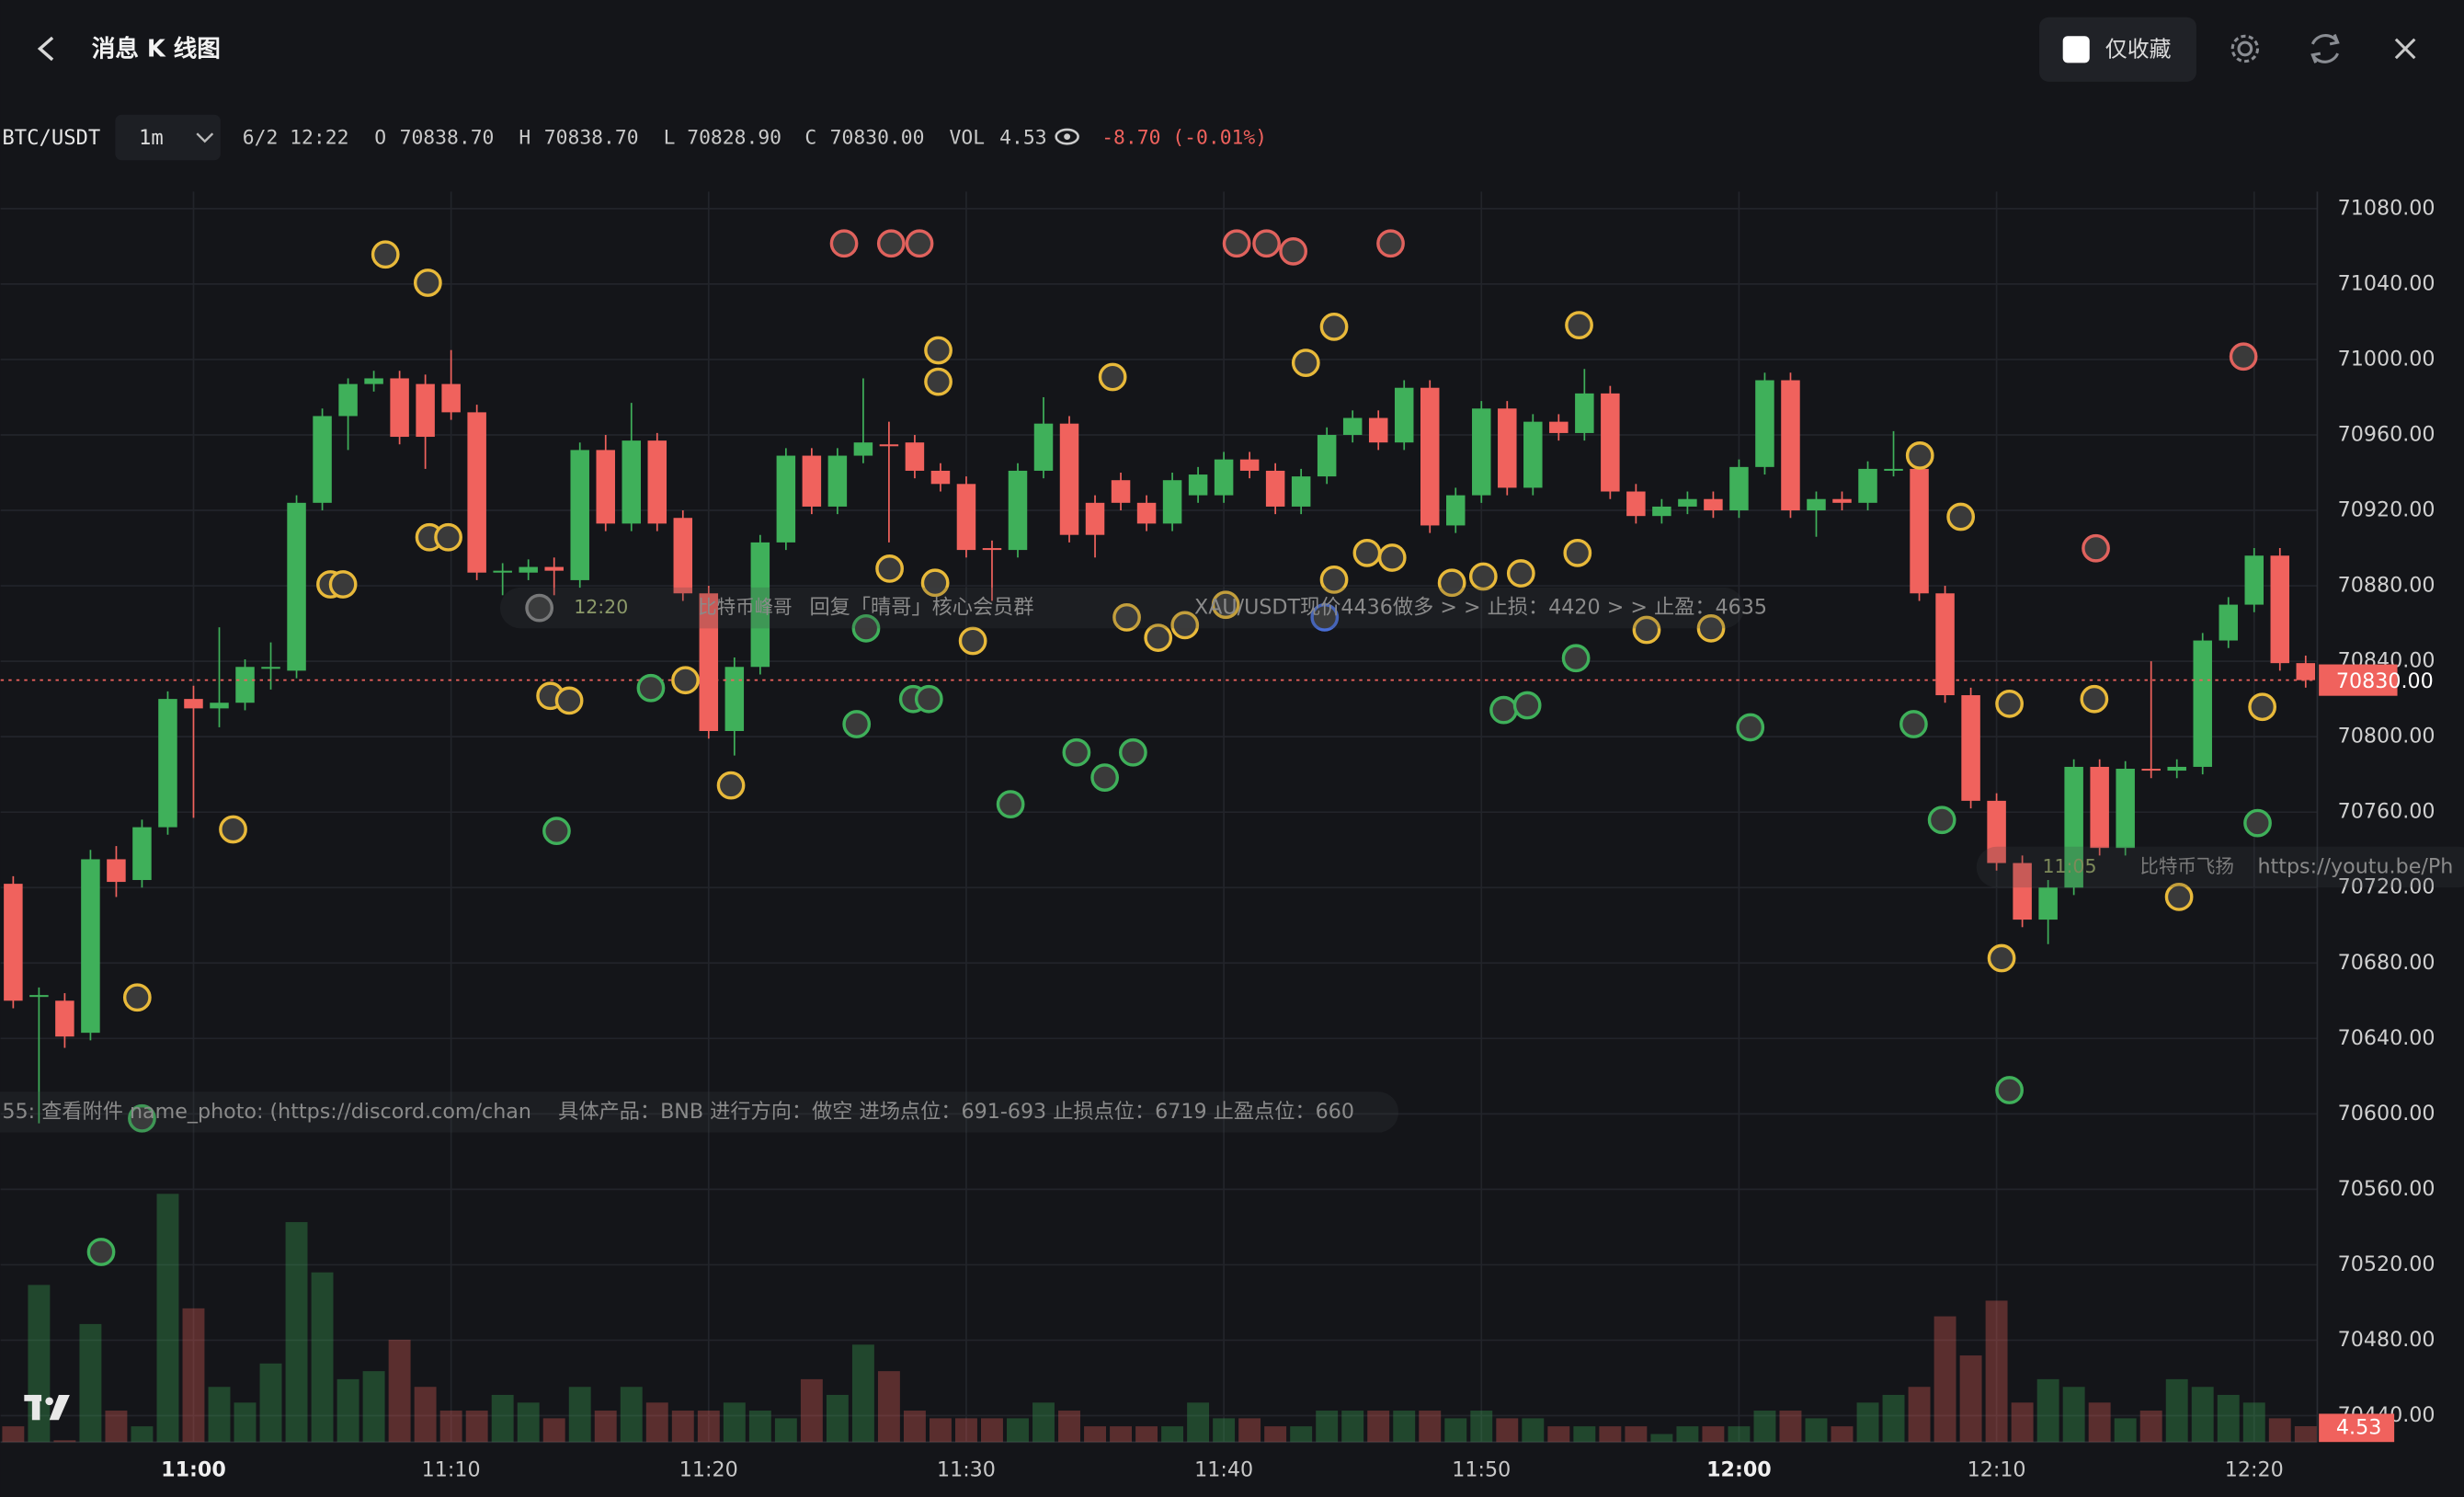 This screenshot has width=2464, height=1497. What do you see at coordinates (2138, 50) in the screenshot?
I see `favorites-label: 仅收藏` at bounding box center [2138, 50].